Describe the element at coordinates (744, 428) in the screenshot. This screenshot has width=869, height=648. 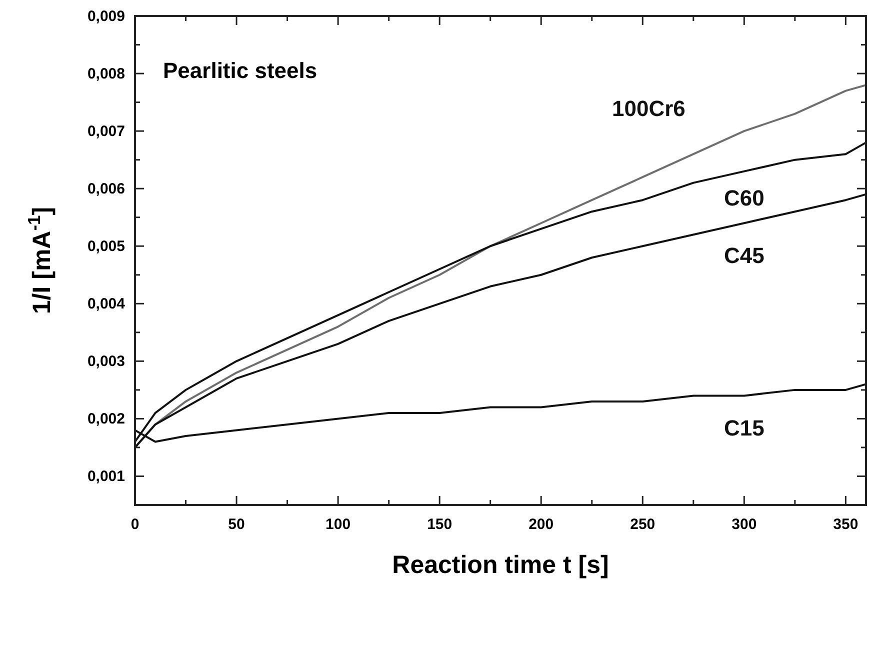
I see `series-label: C15` at that location.